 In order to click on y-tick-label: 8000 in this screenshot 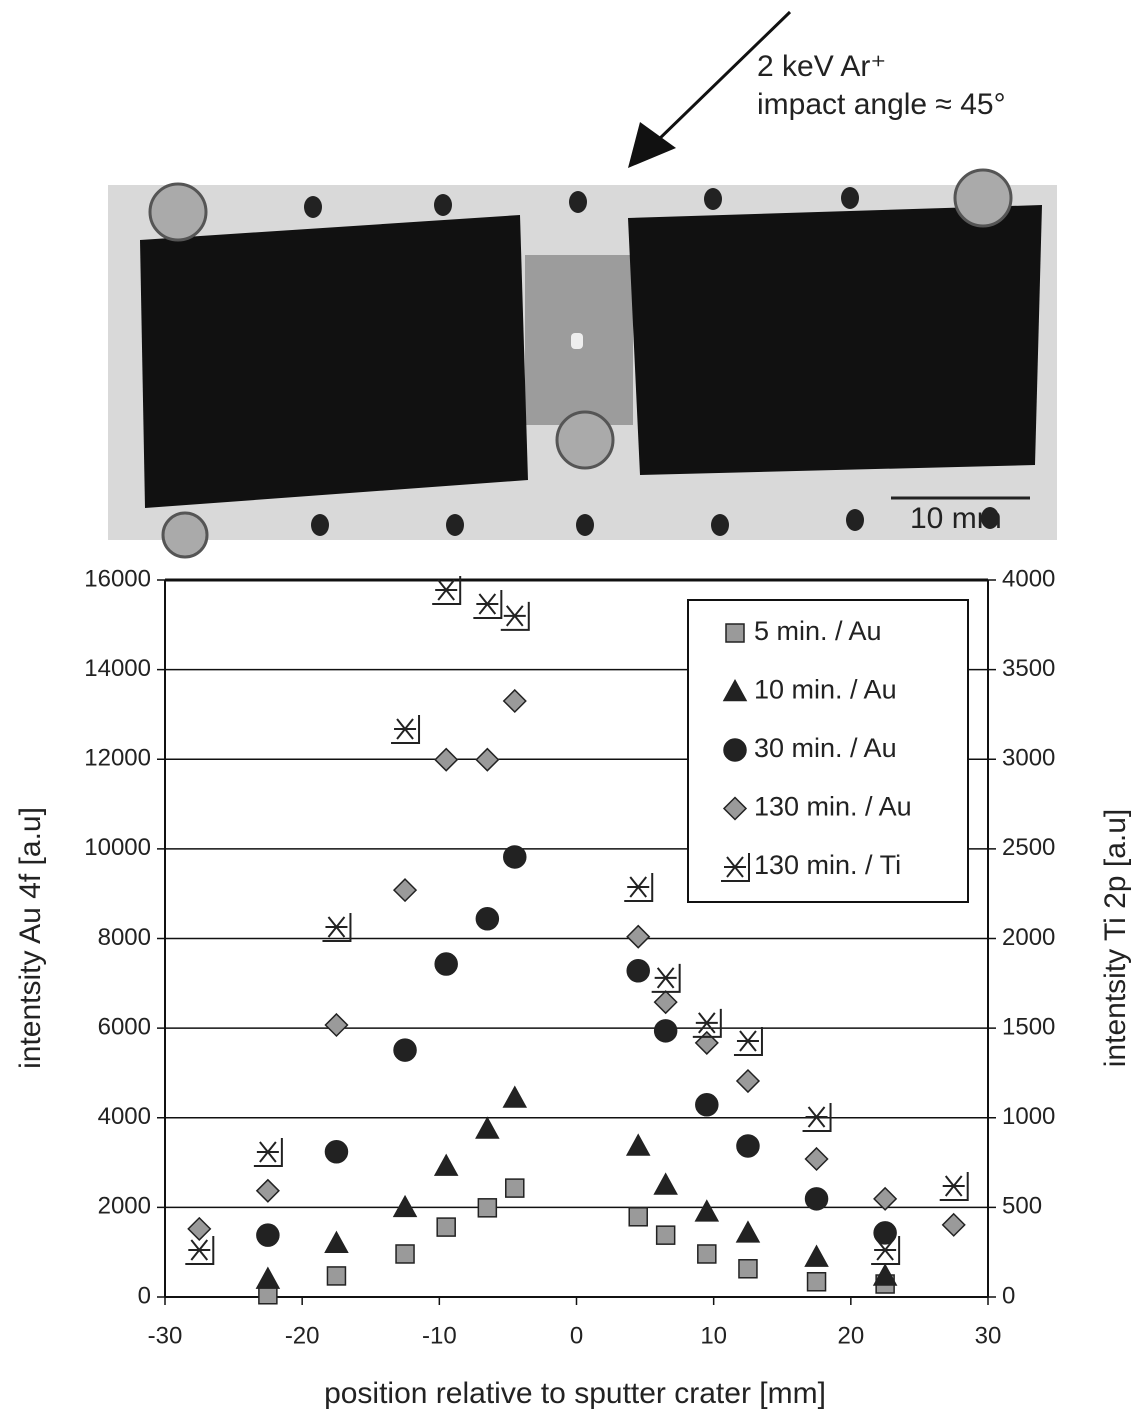, I will do `click(124, 937)`.